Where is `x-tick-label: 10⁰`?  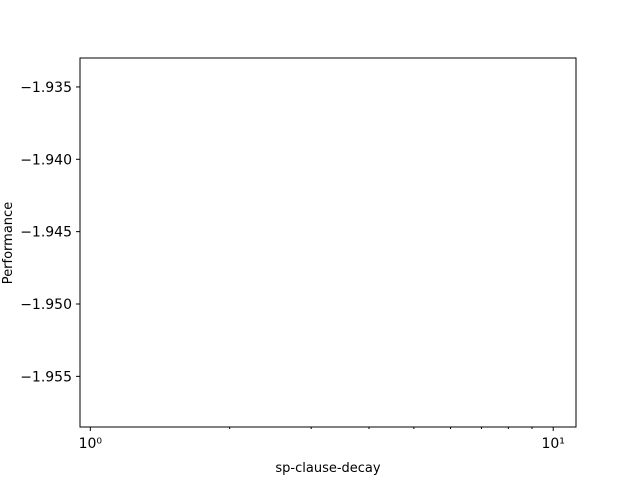
x-tick-label: 10⁰ is located at coordinates (91, 444).